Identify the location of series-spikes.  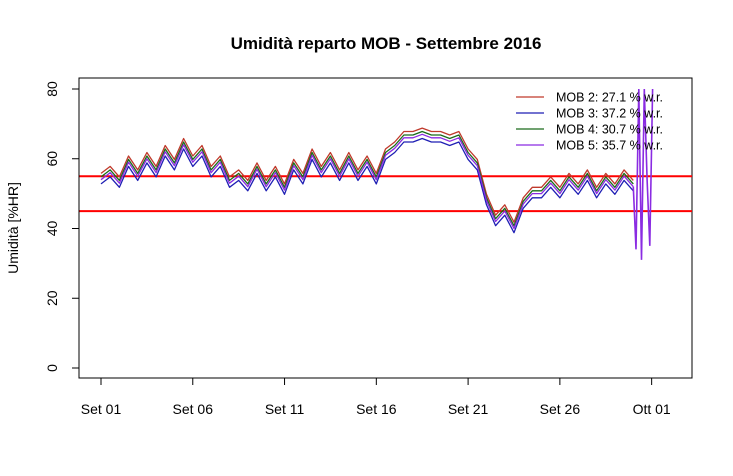
(643, 174).